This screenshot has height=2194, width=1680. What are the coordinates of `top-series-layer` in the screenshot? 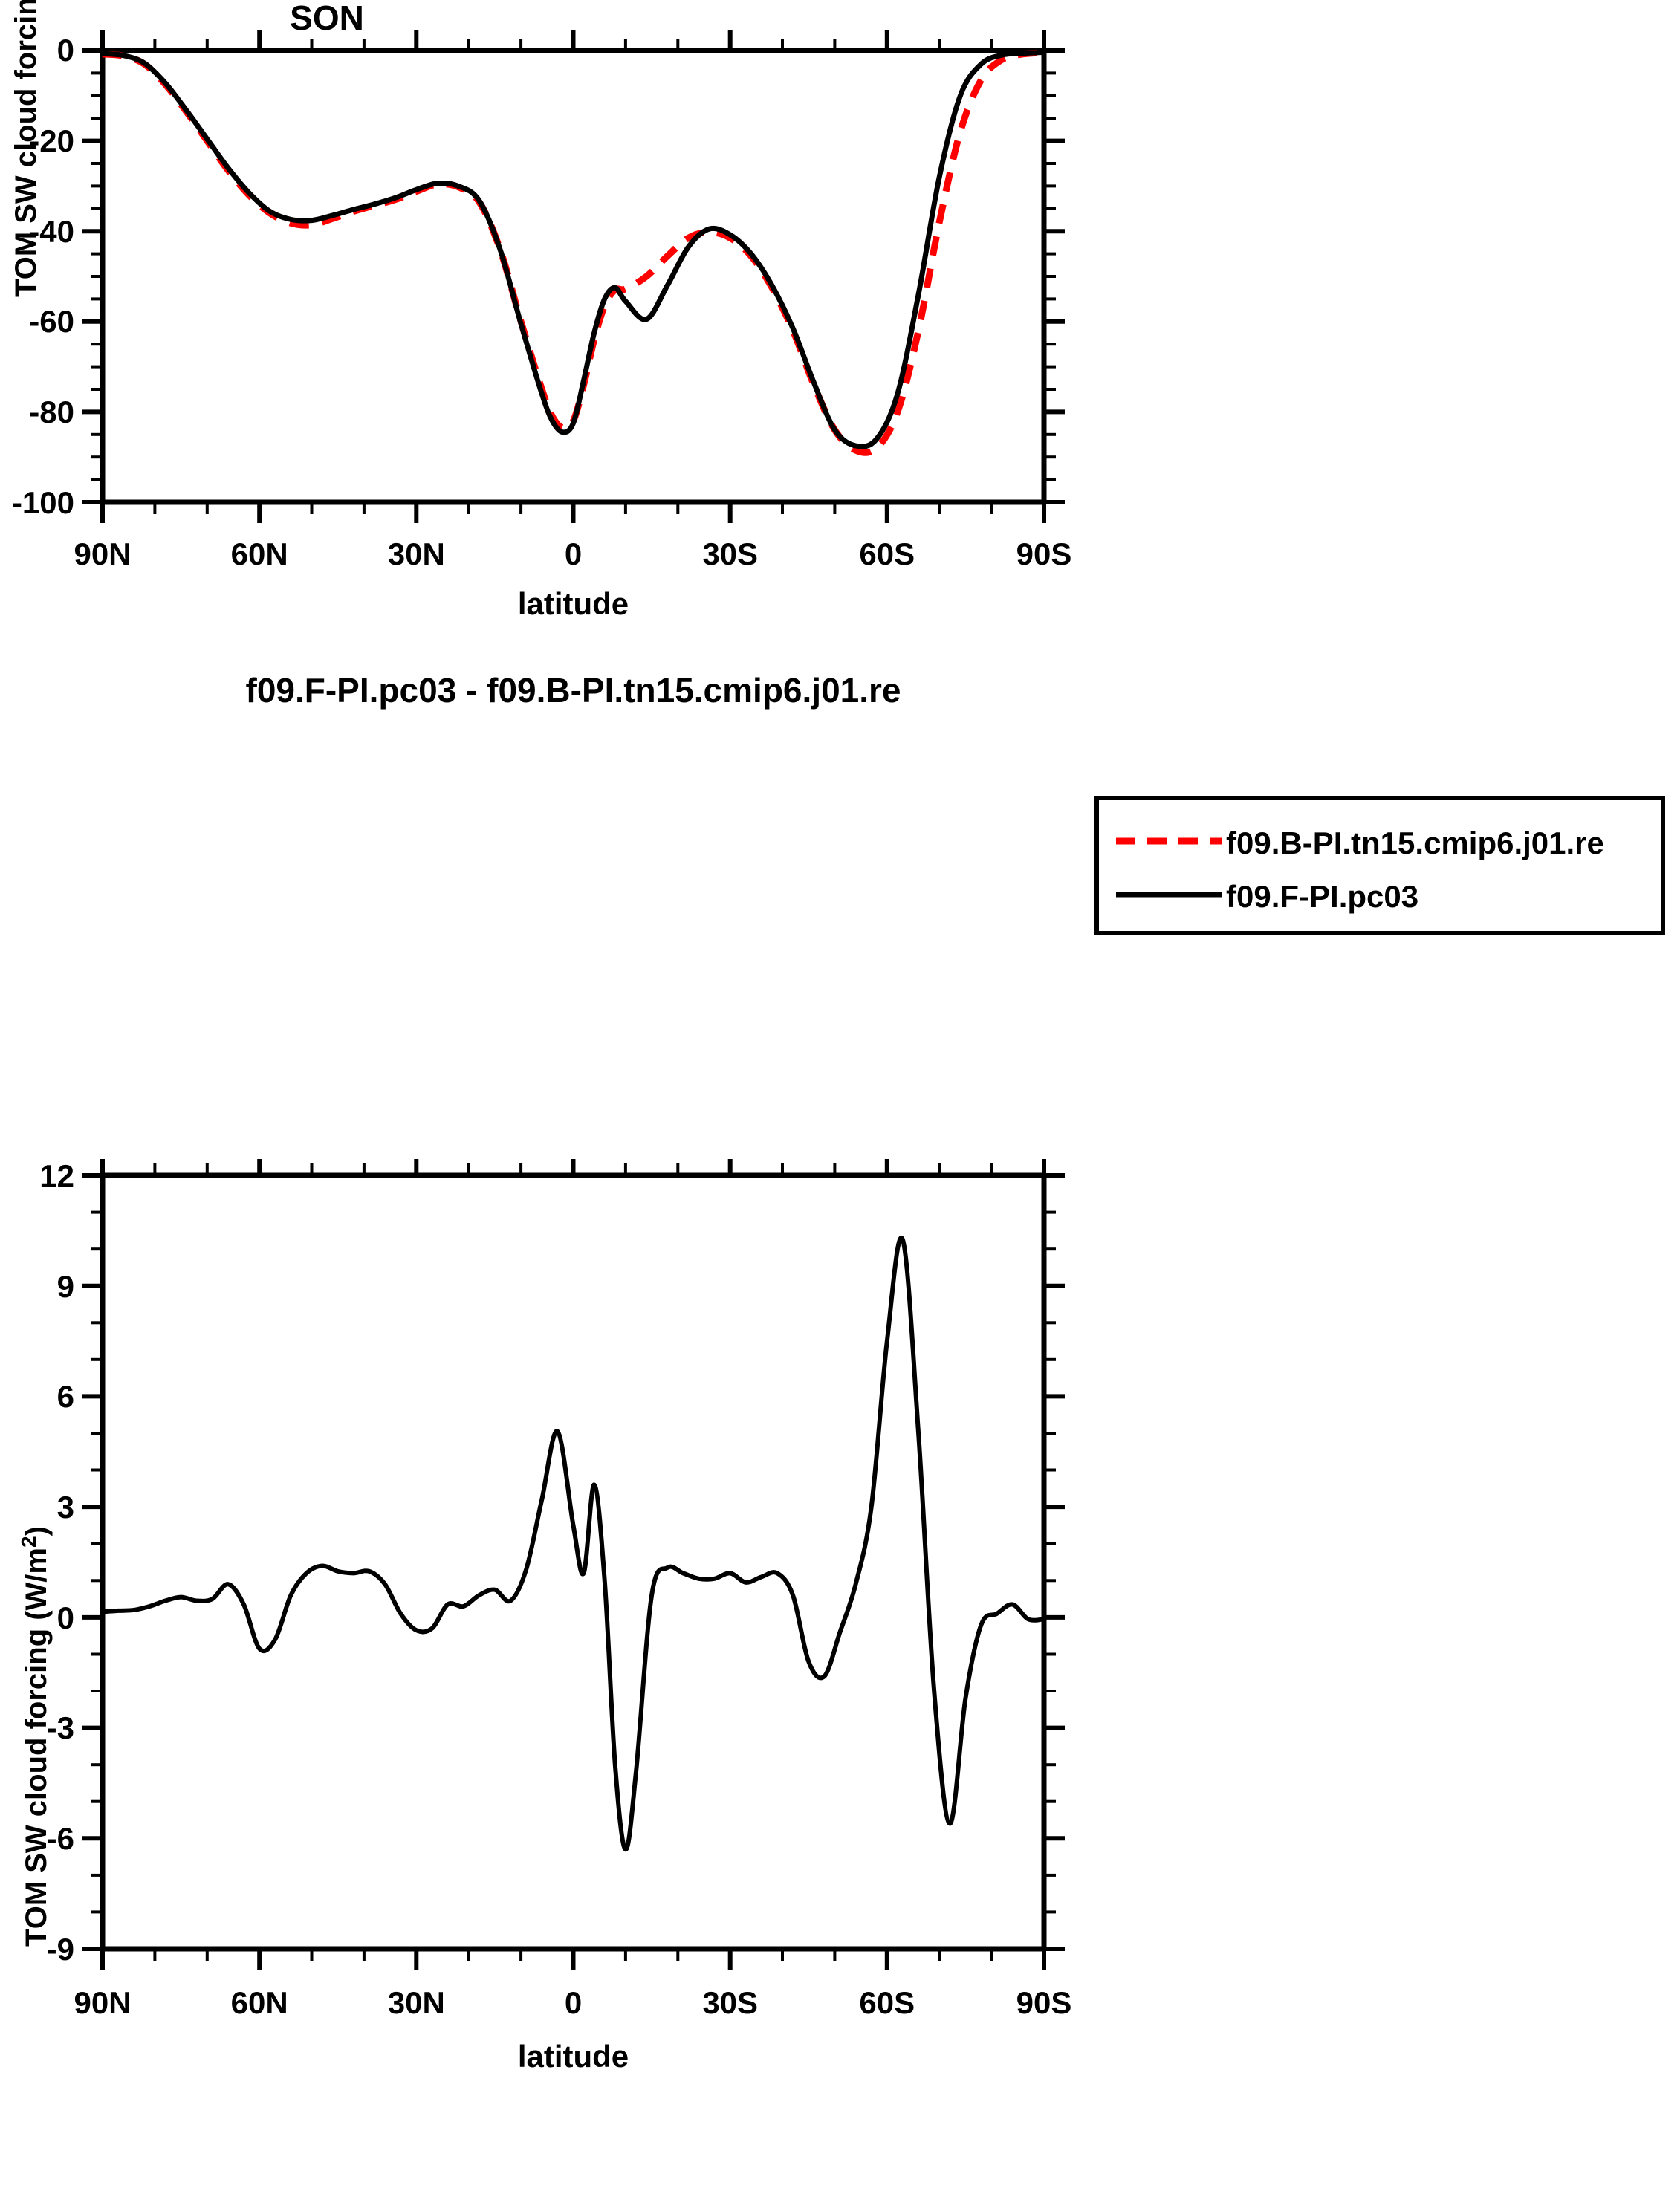 It's located at (573, 252).